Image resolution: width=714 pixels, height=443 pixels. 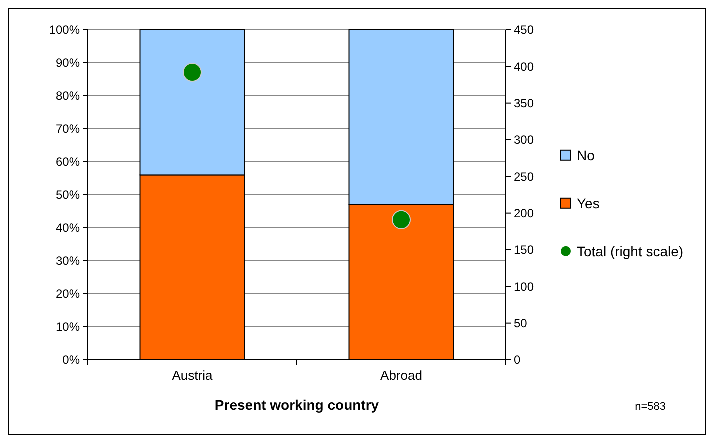 I want to click on y2-tick-label: 350, so click(x=524, y=103).